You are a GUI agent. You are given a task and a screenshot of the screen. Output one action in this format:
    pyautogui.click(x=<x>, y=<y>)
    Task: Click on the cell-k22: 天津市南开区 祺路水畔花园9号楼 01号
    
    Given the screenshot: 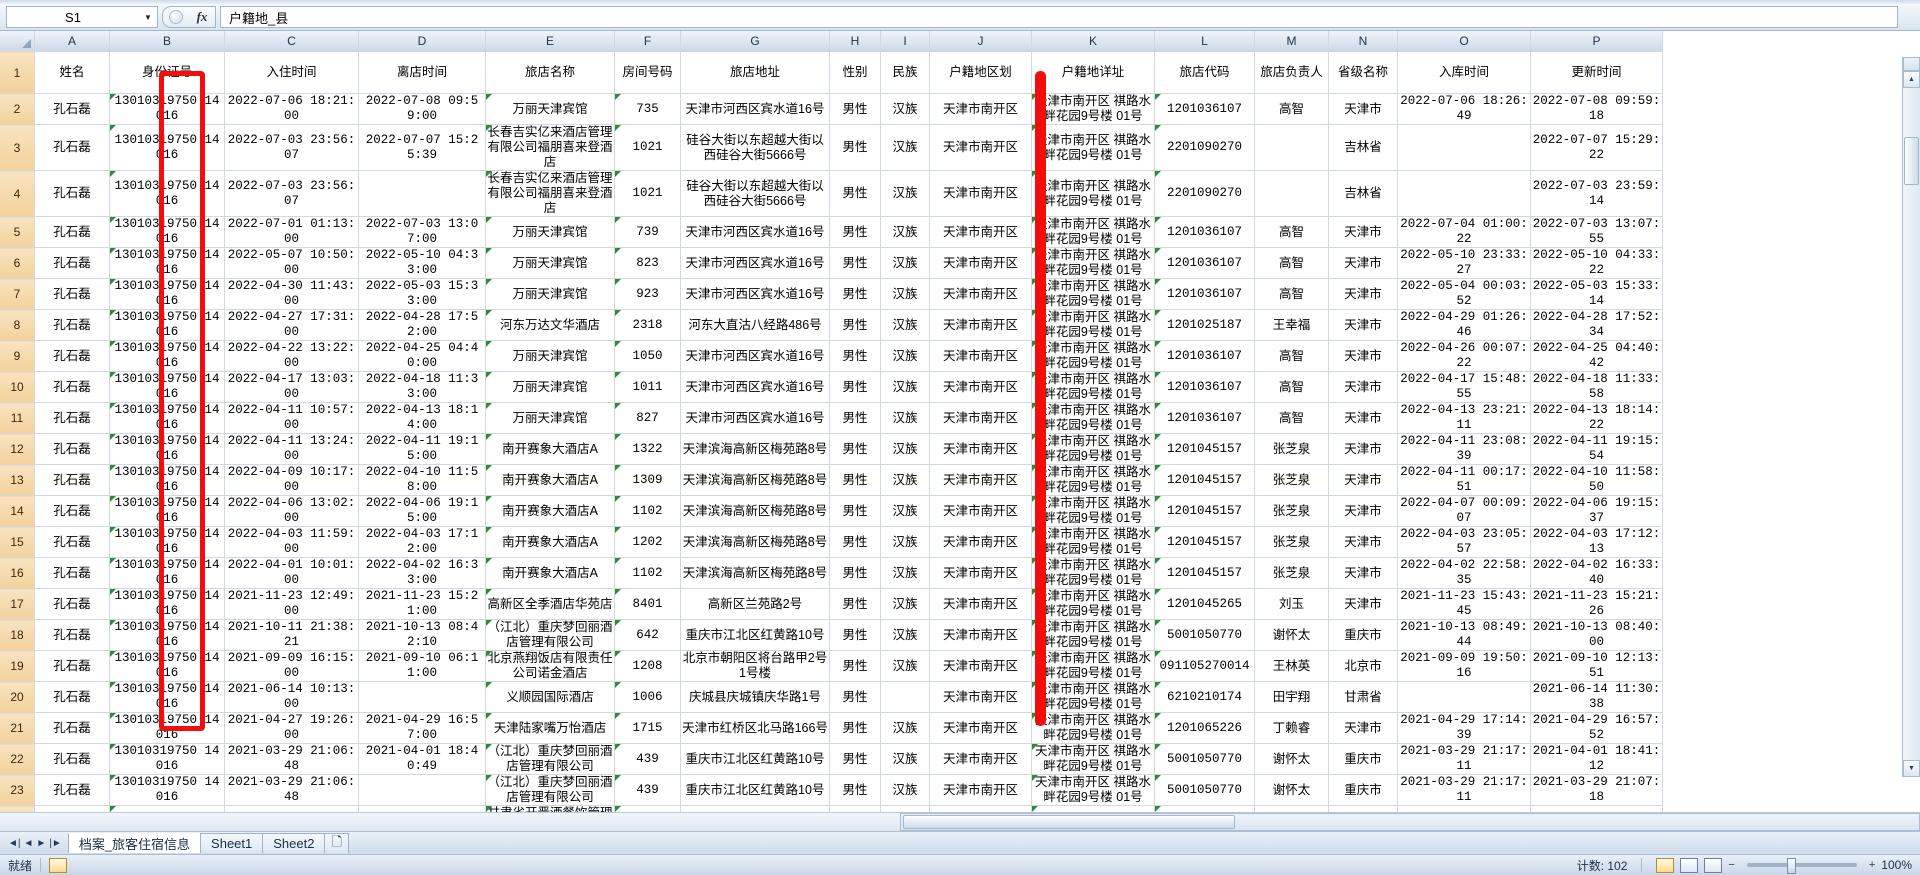 What is the action you would take?
    pyautogui.click(x=1093, y=759)
    